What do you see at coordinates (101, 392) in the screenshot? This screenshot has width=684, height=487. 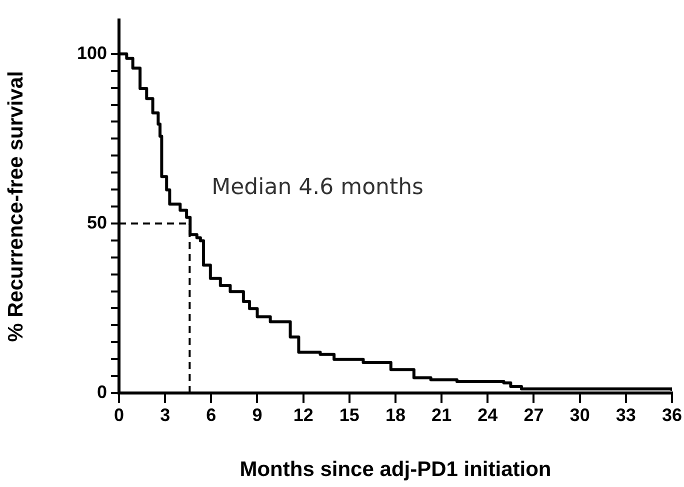 I see `y-tick-label: 0` at bounding box center [101, 392].